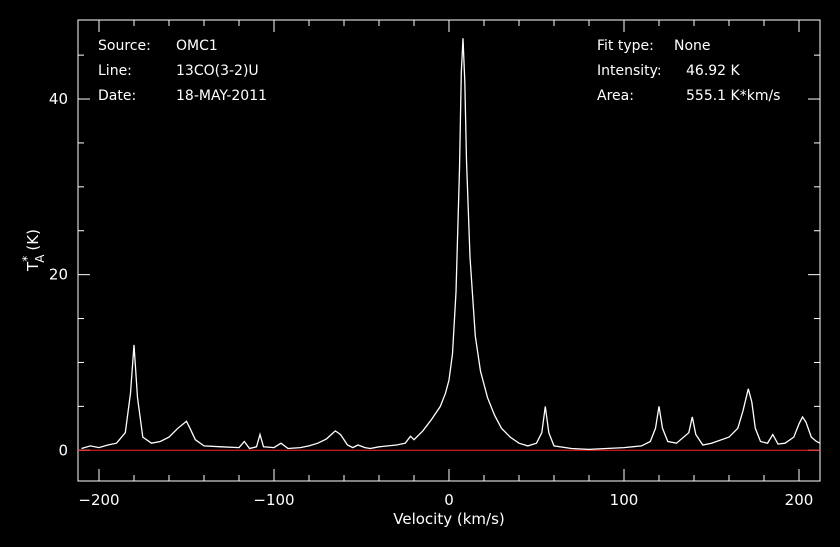 The image size is (840, 547). What do you see at coordinates (33, 240) in the screenshot?
I see `y-axis-label-unit: (K)` at bounding box center [33, 240].